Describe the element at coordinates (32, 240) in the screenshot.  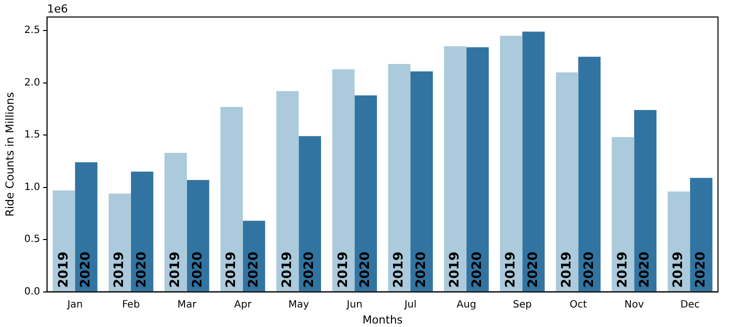
I see `y-tick-label: 0.5` at that location.